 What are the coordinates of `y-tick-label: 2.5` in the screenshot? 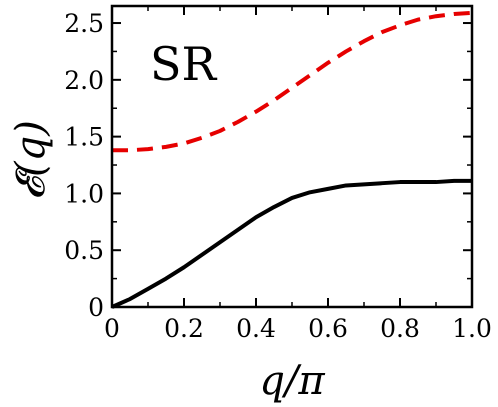 It's located at (84, 23).